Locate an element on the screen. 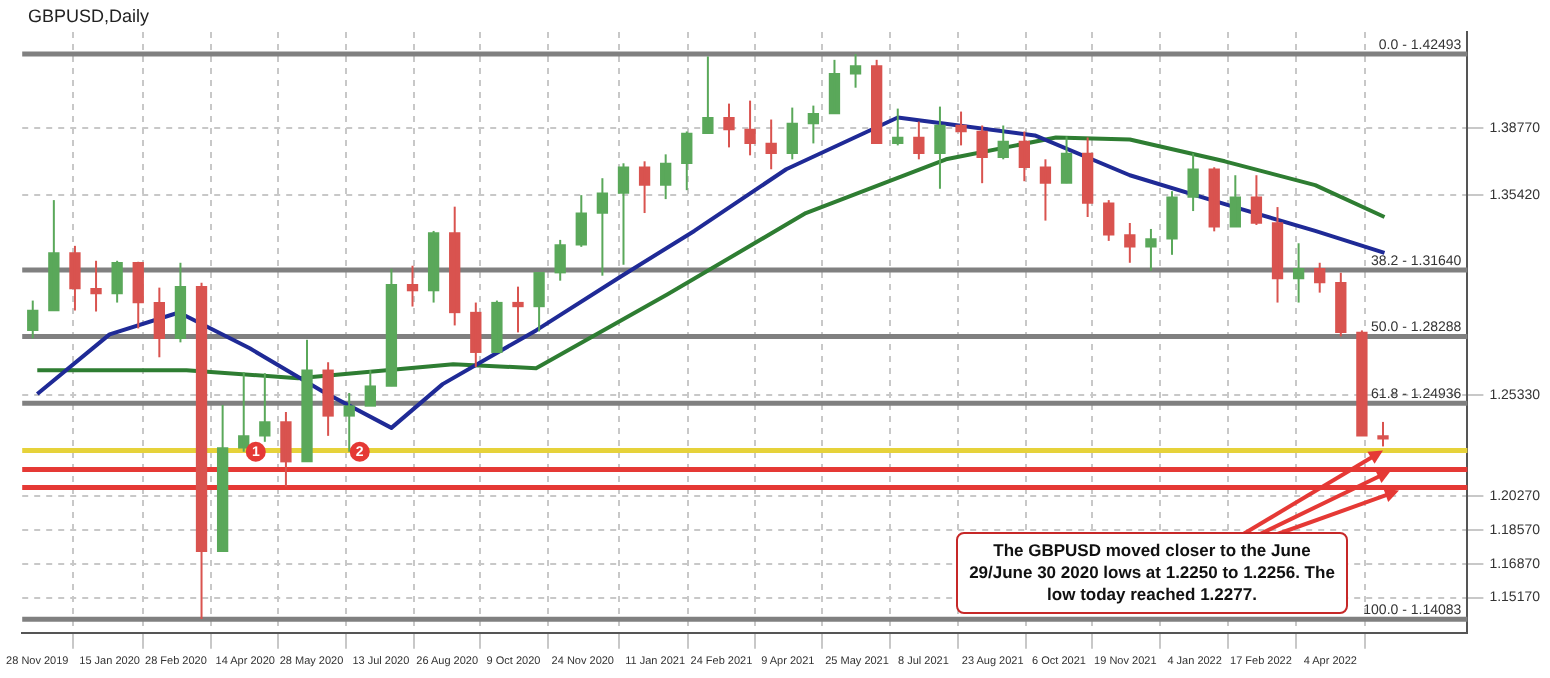 Image resolution: width=1550 pixels, height=678 pixels. annotation: The GBPUSD moved closer to the June 29/June 30 2020 lows at 1.2250 to 1.2256. The low today reached 1.2277. is located at coordinates (1152, 573).